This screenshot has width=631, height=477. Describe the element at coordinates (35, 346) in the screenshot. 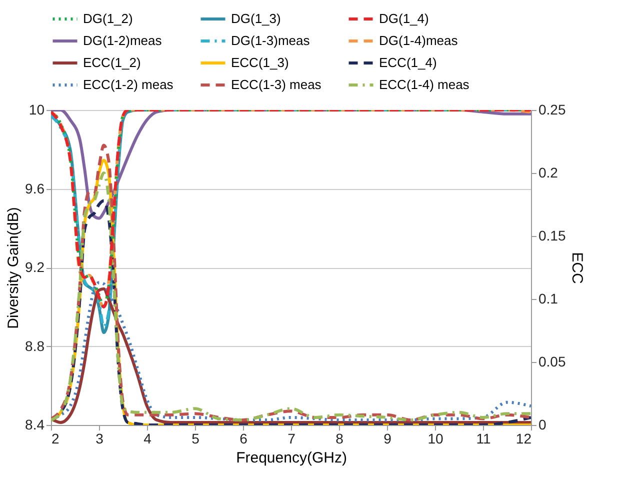

I see `y-tick-label: 8.8` at that location.